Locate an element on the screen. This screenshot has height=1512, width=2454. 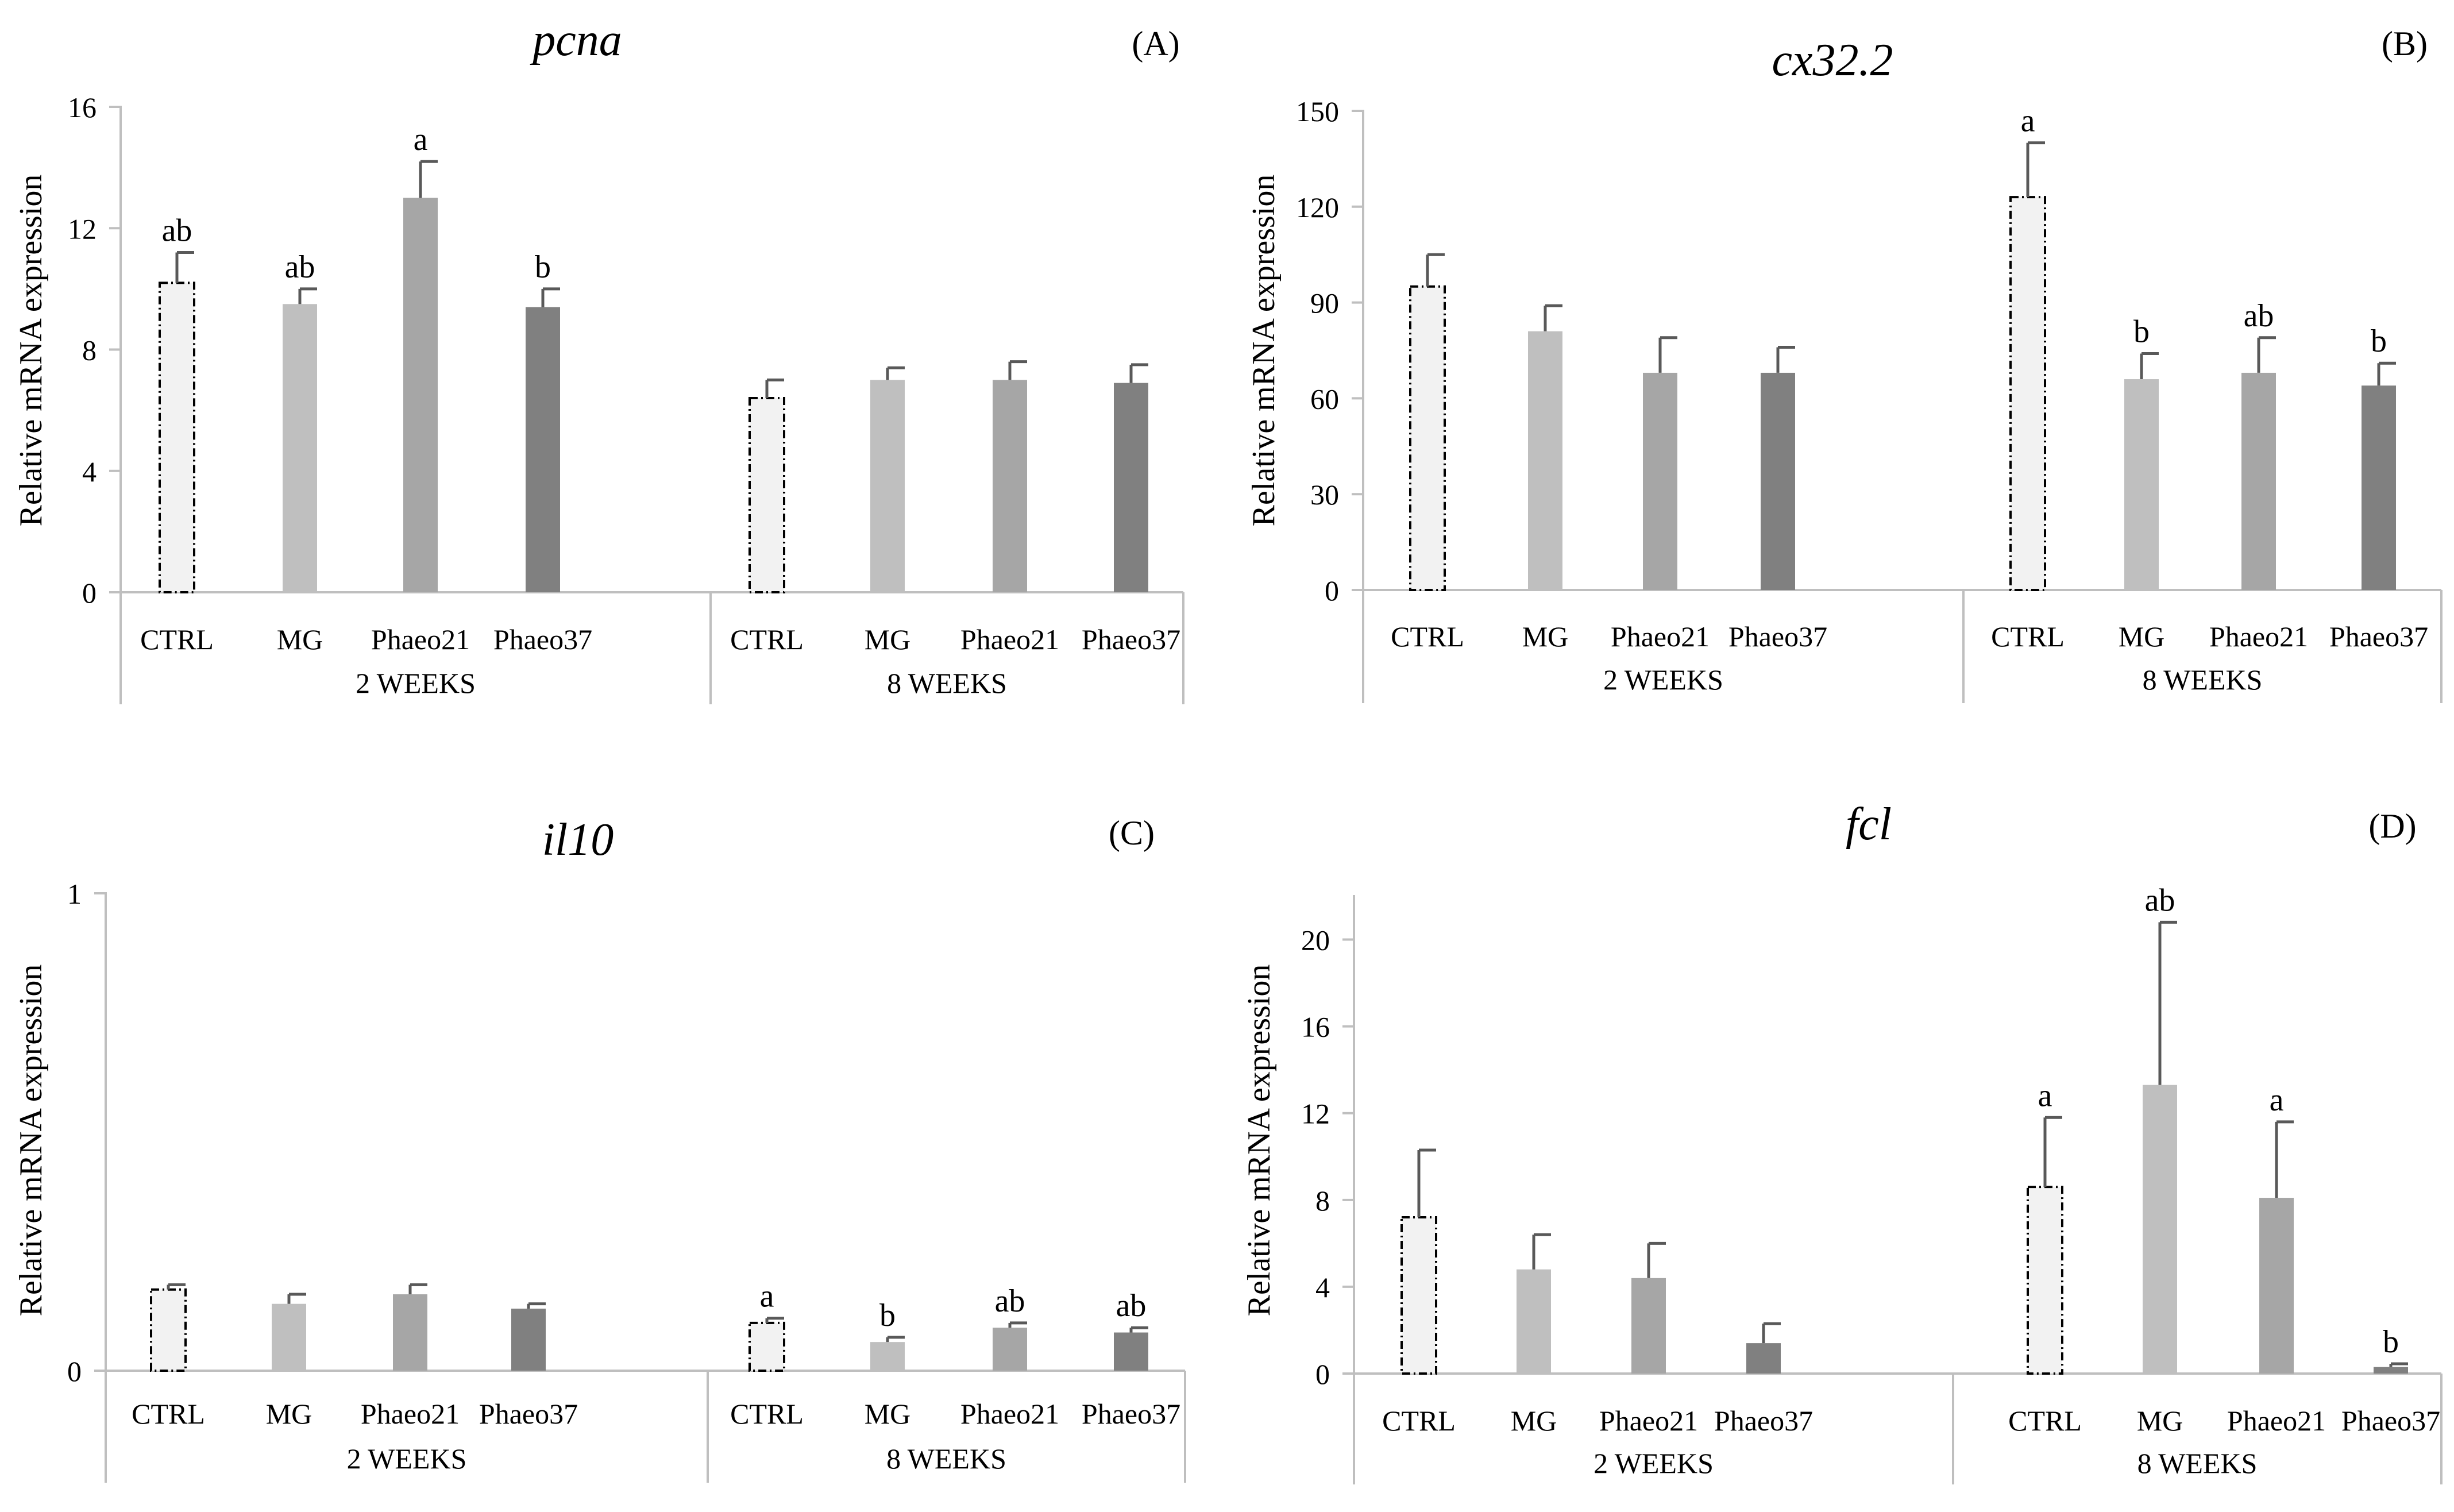
y-tick-label: 60 is located at coordinates (1324, 399).